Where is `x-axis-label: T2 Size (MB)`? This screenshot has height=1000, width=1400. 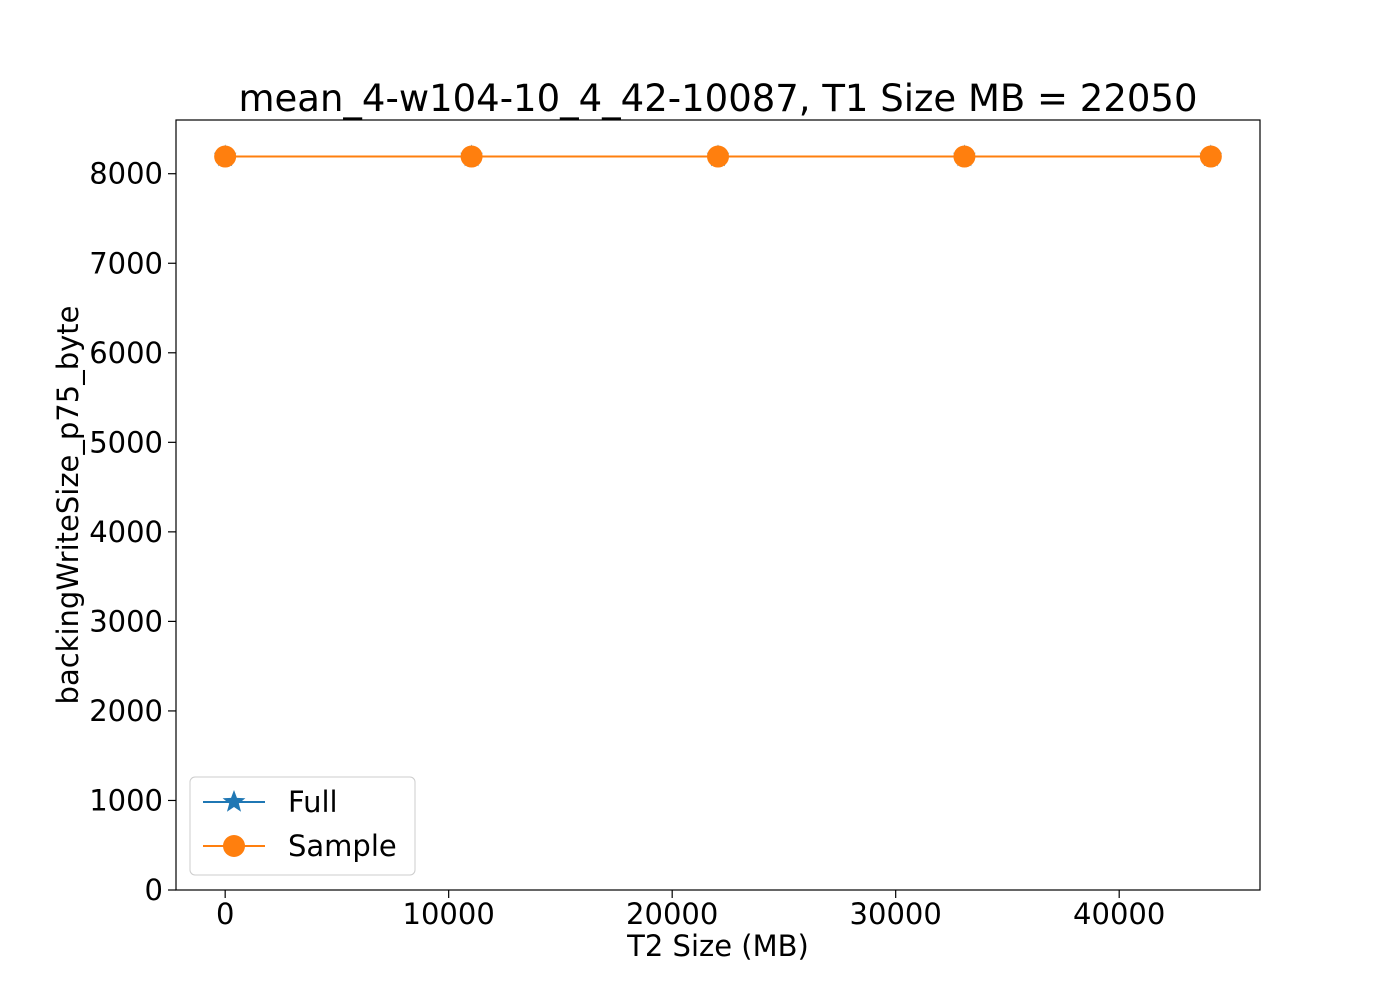
x-axis-label: T2 Size (MB) is located at coordinates (717, 946).